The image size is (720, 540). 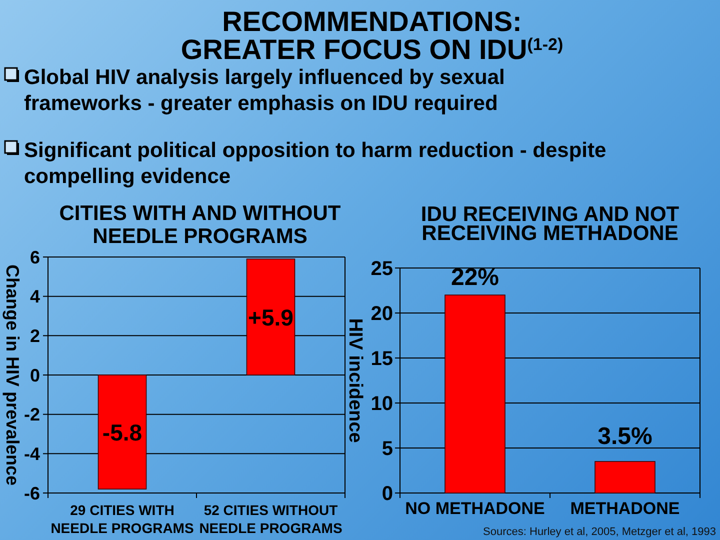 I want to click on source-note: Sources: Hurley et al, 2005, Metzger et al, 1993, so click(x=599, y=532).